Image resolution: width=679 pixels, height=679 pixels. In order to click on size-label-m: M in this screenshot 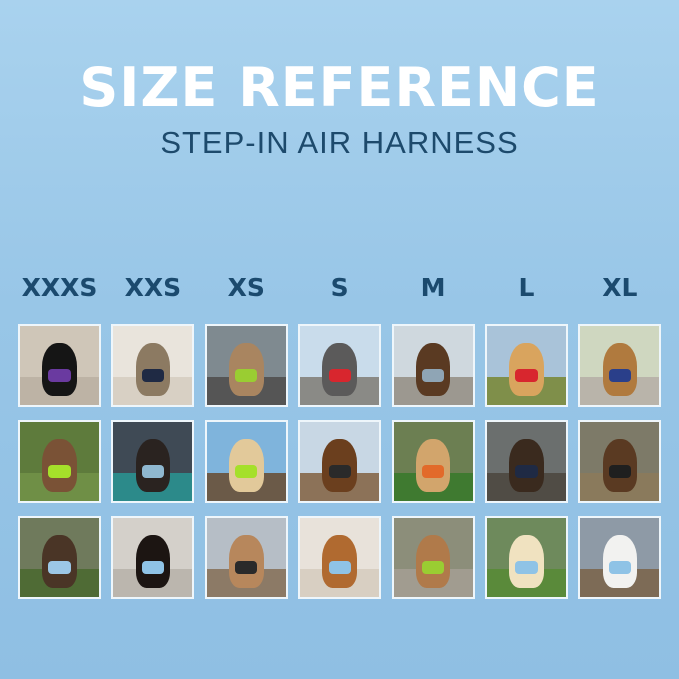, I will do `click(433, 287)`.